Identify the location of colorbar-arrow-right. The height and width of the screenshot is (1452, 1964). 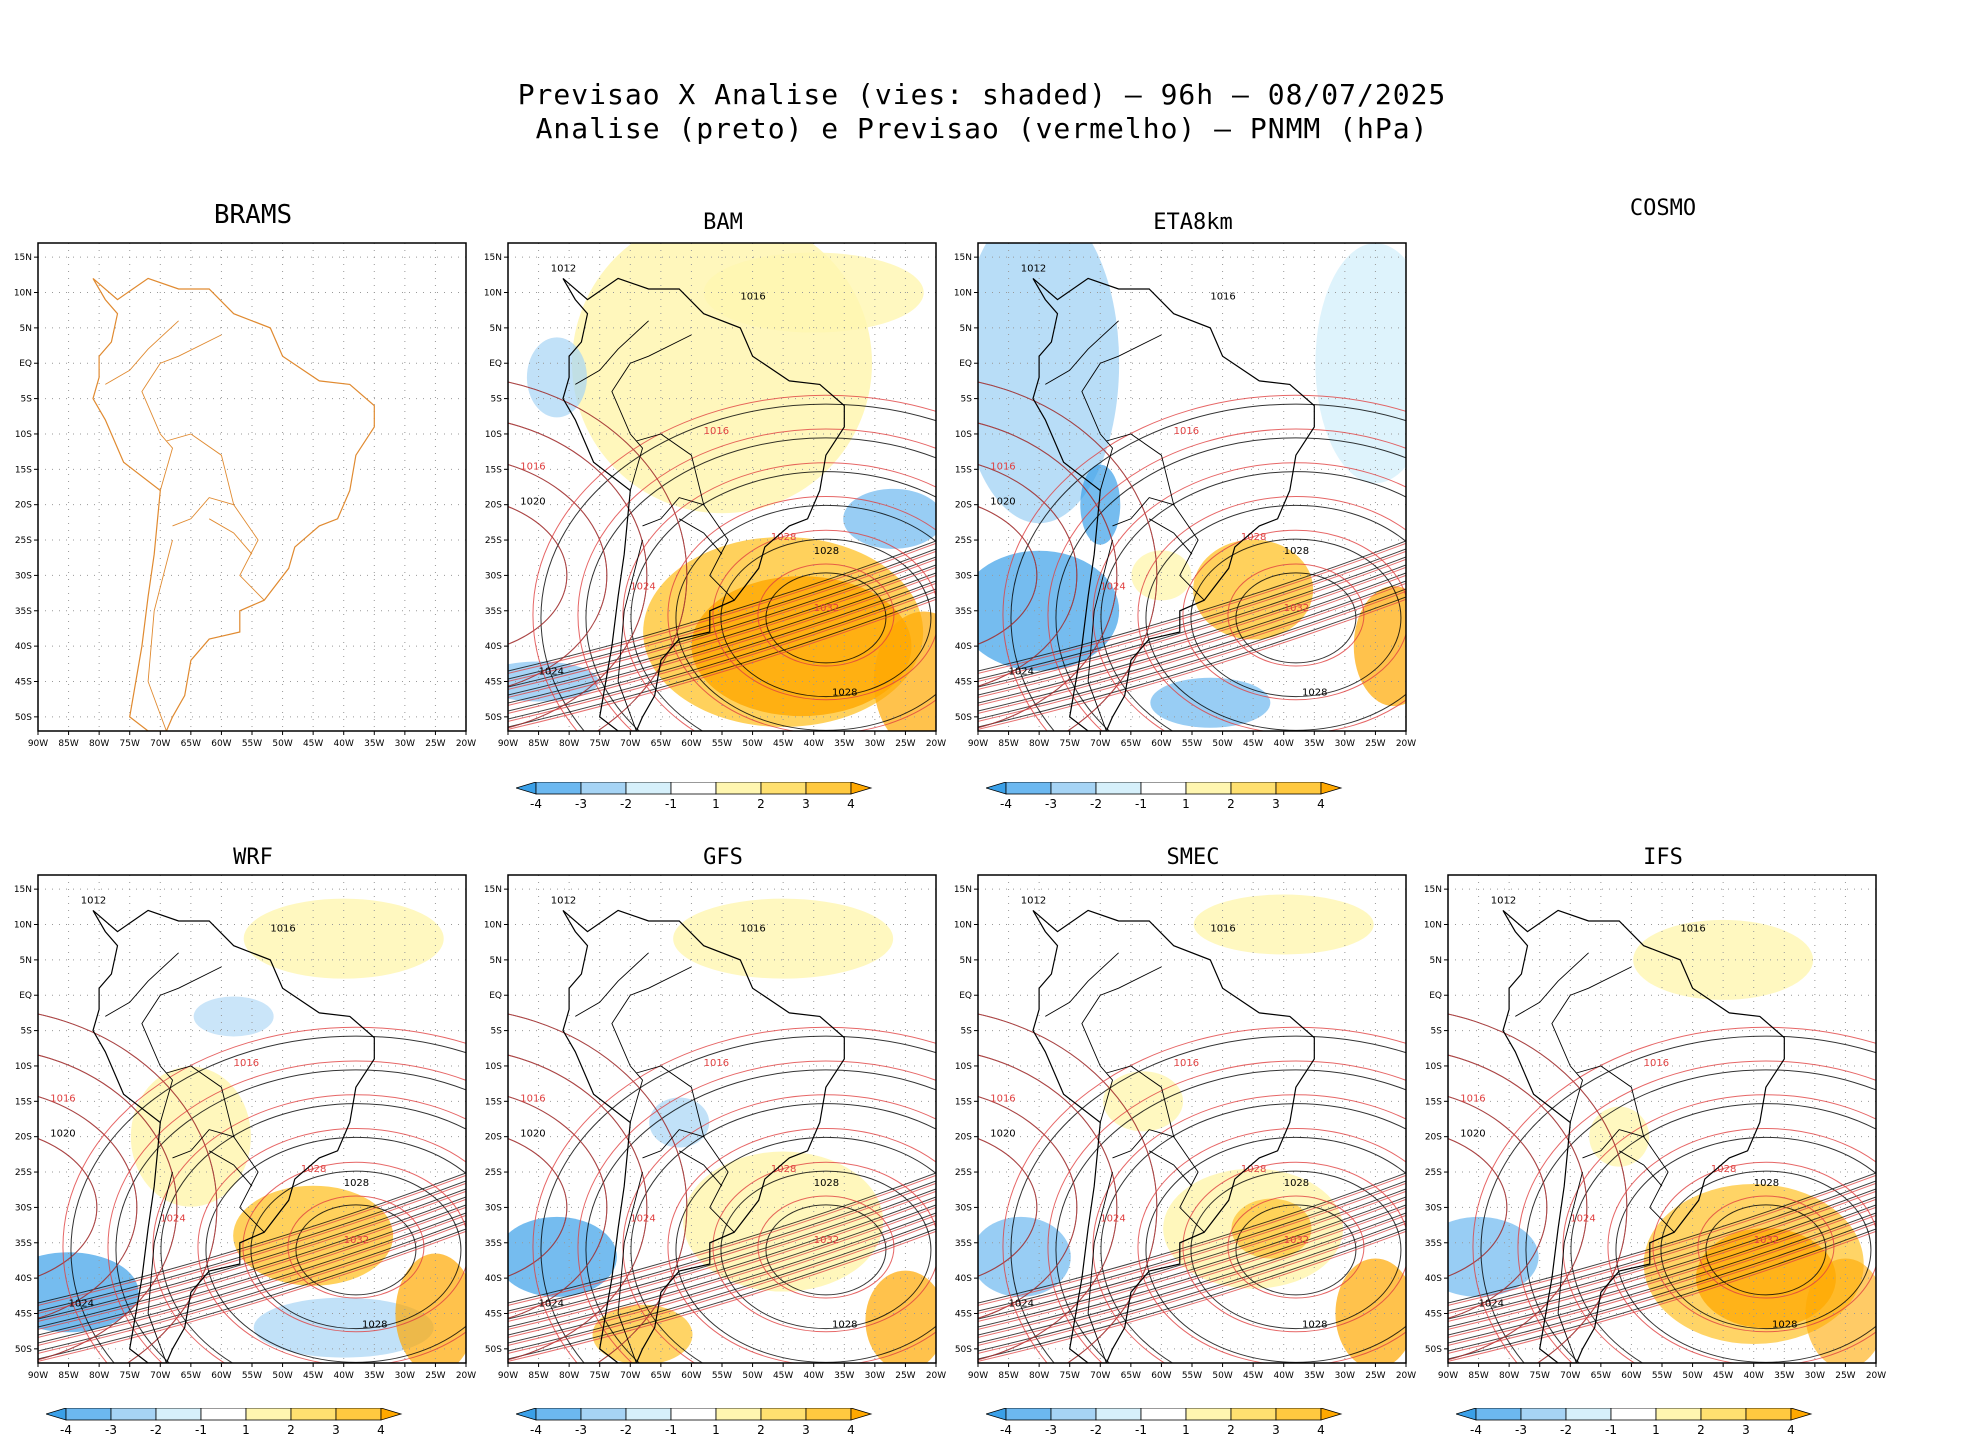
(1801, 1414).